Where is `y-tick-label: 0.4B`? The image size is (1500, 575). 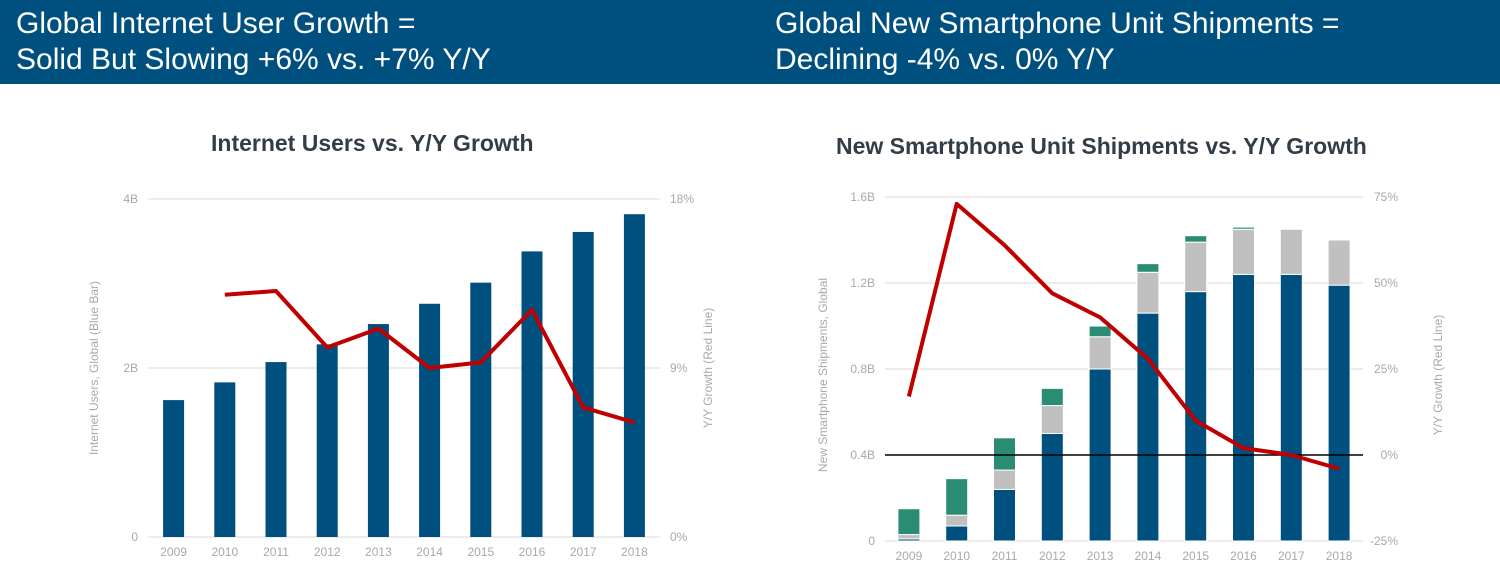 y-tick-label: 0.4B is located at coordinates (862, 455).